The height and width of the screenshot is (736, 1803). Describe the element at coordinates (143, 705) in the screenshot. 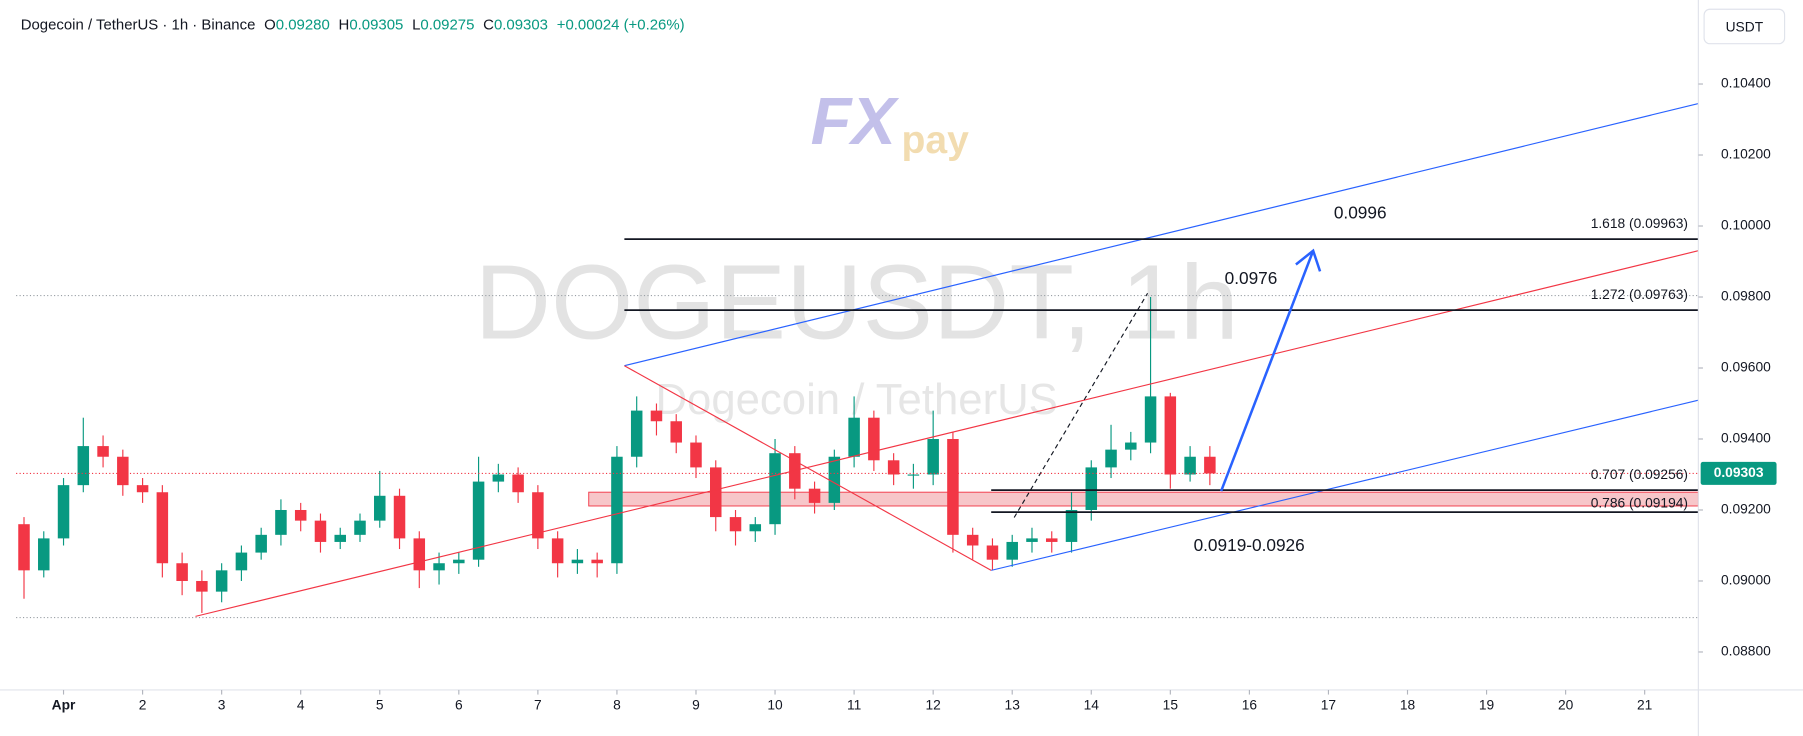

I see `x-tick-label: 2` at that location.